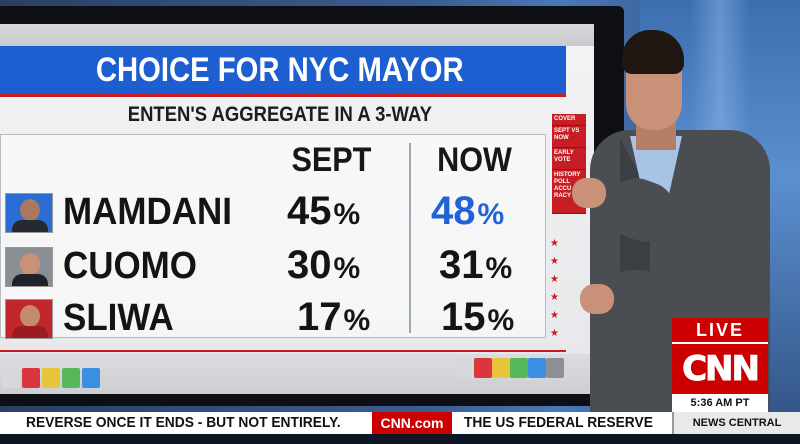 The height and width of the screenshot is (444, 800). What do you see at coordinates (463, 317) in the screenshot?
I see `now-number: 15` at bounding box center [463, 317].